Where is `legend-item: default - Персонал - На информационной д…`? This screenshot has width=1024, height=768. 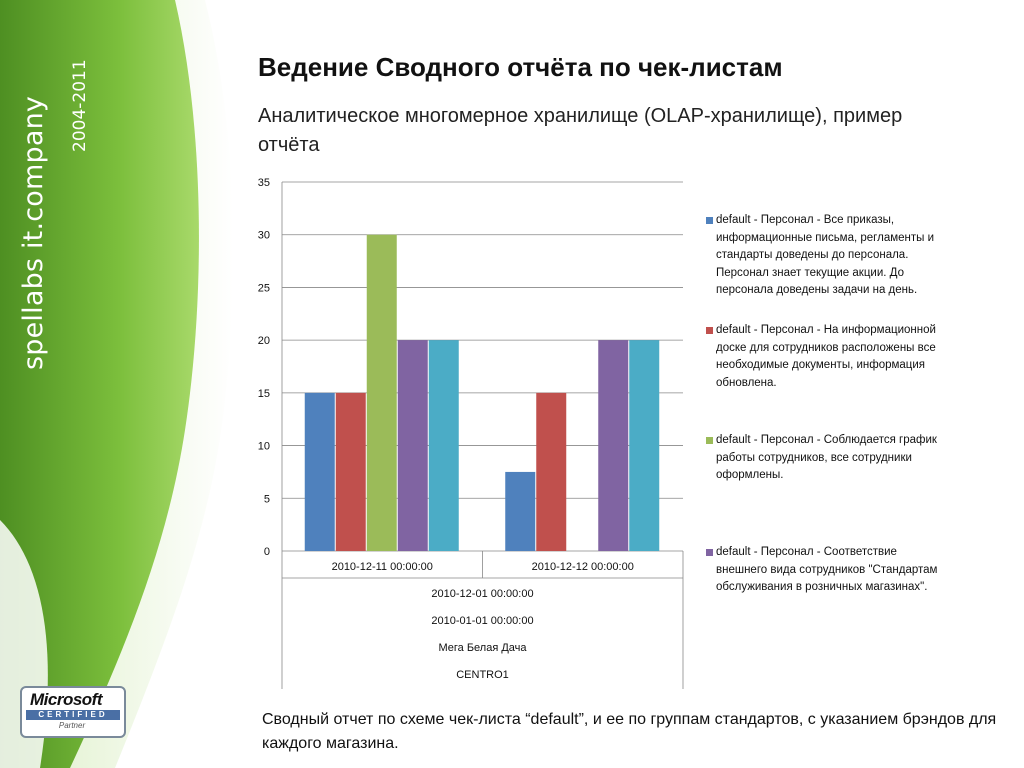
legend-item: default - Персонал - На информационной д… is located at coordinates (824, 357).